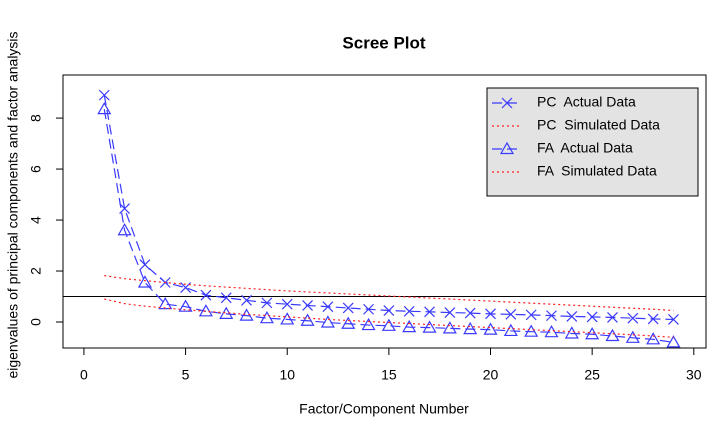 The image size is (708, 432). Describe the element at coordinates (598, 125) in the screenshot. I see `legend-label: PC Simulated Data` at that location.